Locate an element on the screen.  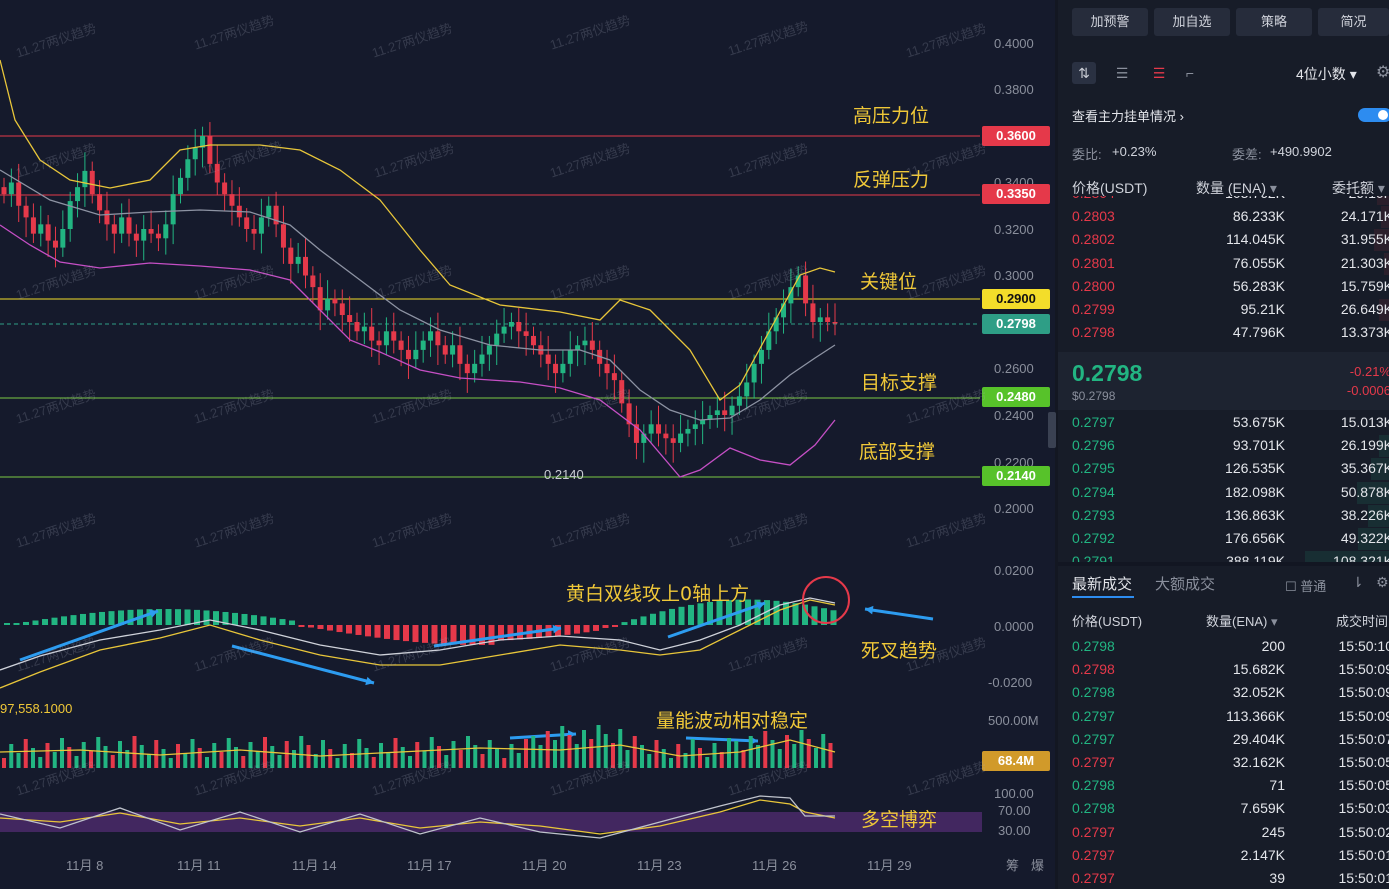
trade-row: 0.2798 7.659K 15:50:03 is located at coordinates (1230, 809).